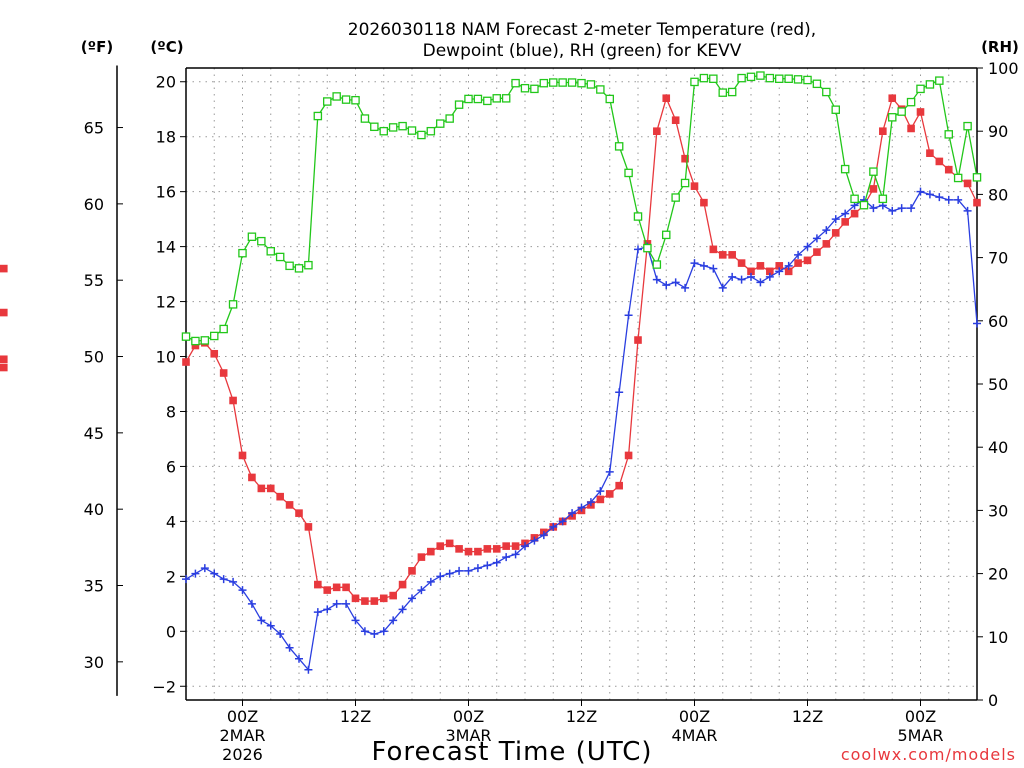  What do you see at coordinates (998, 574) in the screenshot?
I see `rh-tick-label: 20` at bounding box center [998, 574].